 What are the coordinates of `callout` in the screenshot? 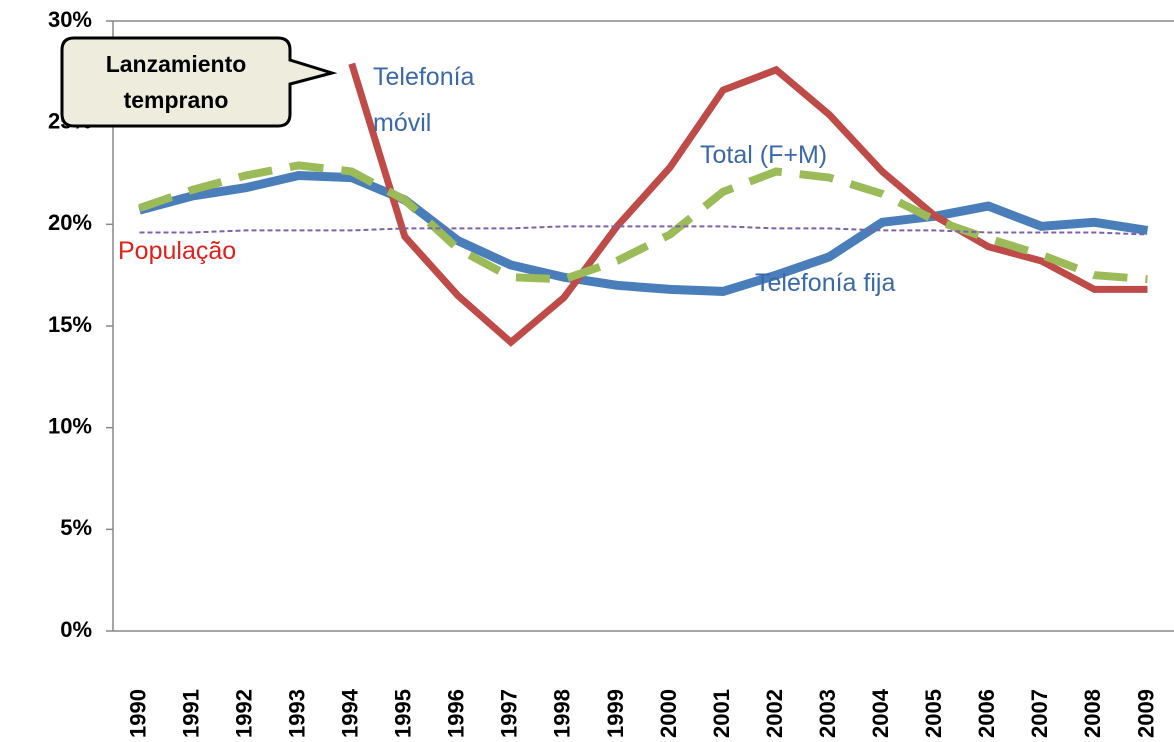 It's located at (199, 82).